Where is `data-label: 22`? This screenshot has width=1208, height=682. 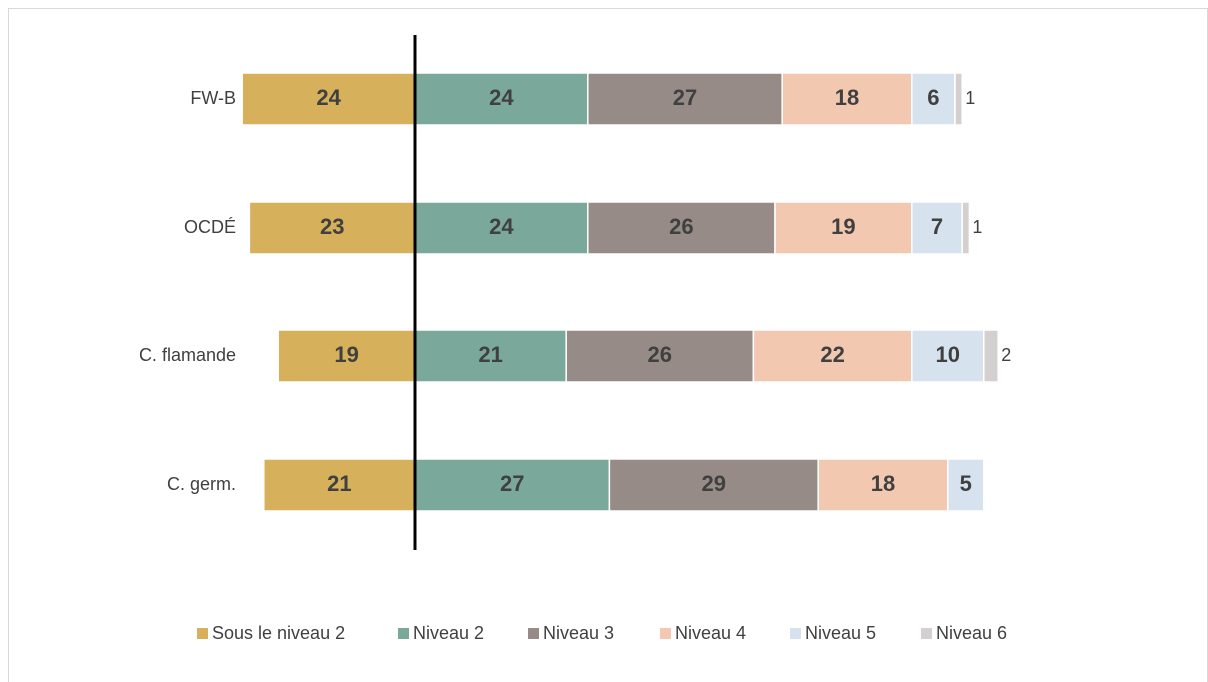 data-label: 22 is located at coordinates (832, 354).